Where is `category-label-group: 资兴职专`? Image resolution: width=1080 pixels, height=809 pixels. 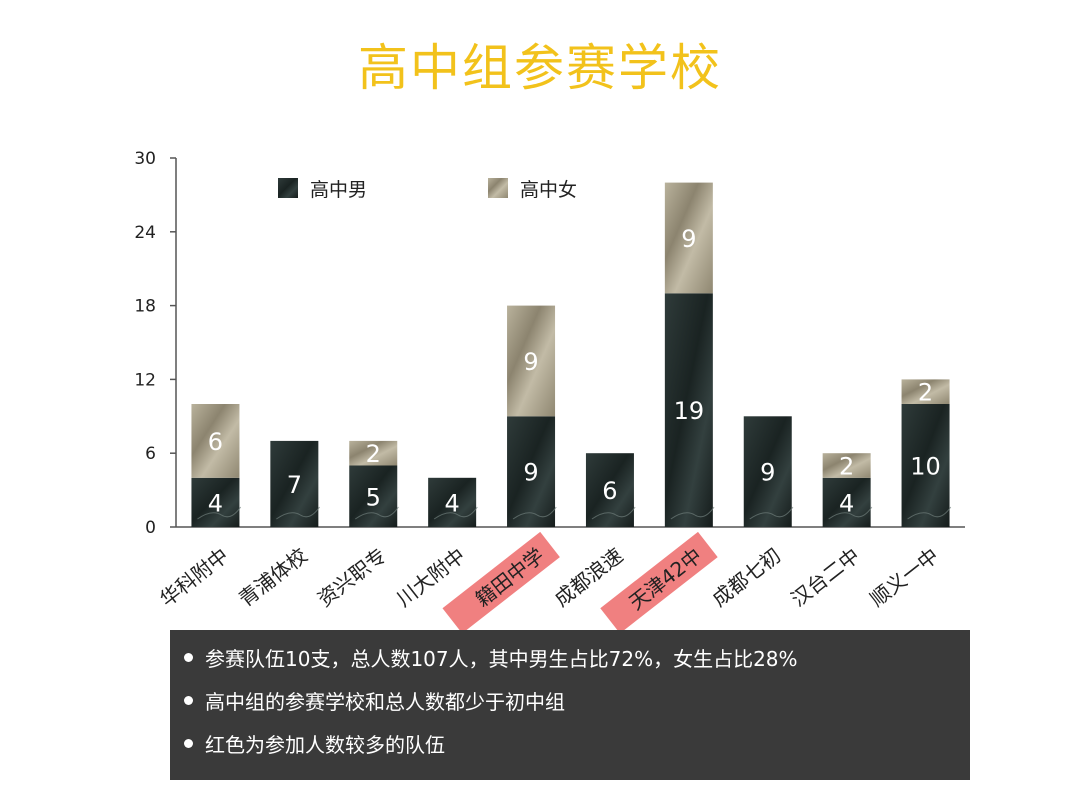 category-label-group: 资兴职专 is located at coordinates (352, 577).